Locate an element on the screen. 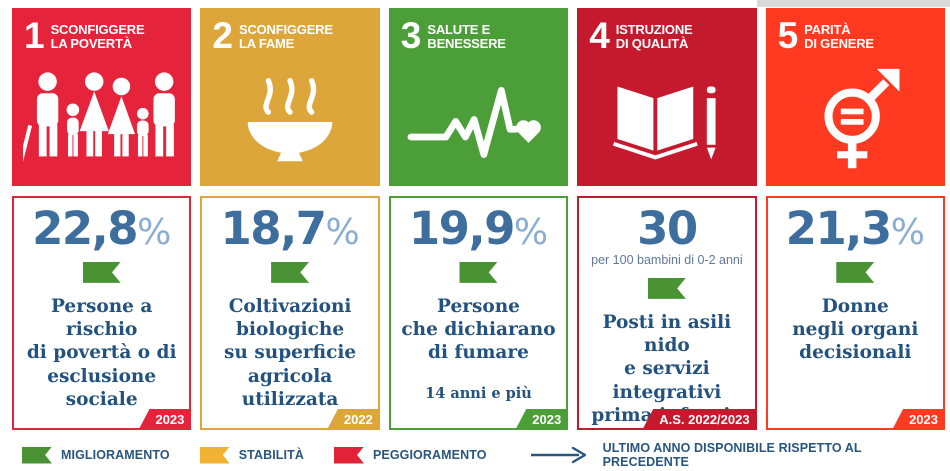 The width and height of the screenshot is (950, 471). tile-header: 3 Salute e benessere is located at coordinates (479, 35).